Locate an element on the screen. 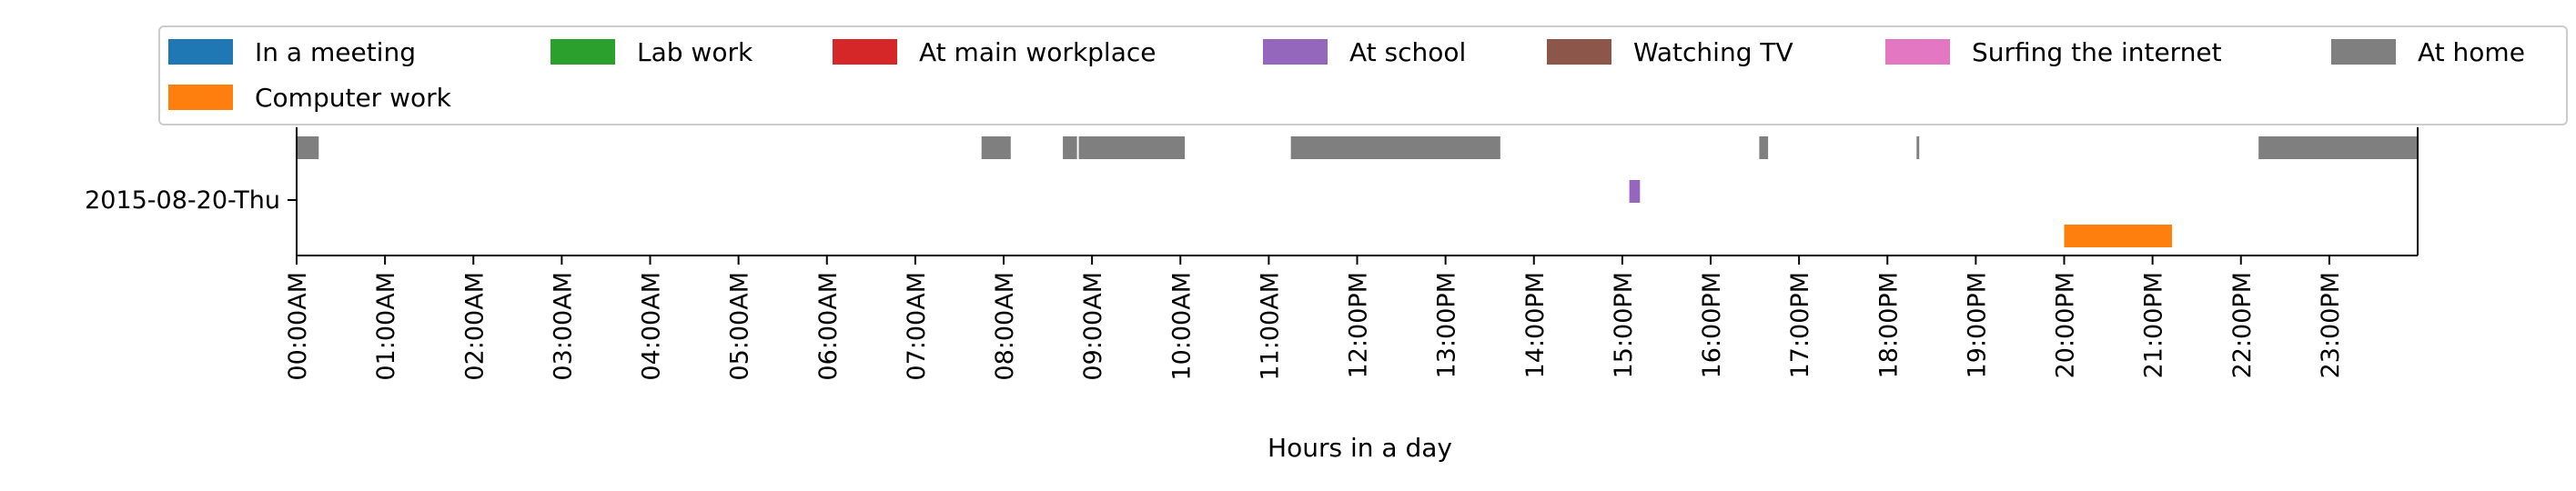  legend-swatch-lab-work is located at coordinates (583, 52).